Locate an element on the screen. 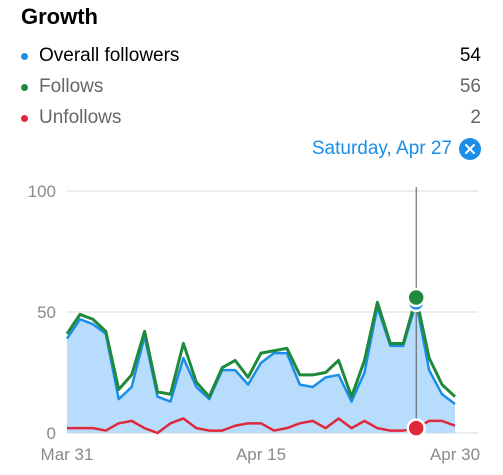 This screenshot has height=475, width=503. legend-value-follows: 56 is located at coordinates (470, 86).